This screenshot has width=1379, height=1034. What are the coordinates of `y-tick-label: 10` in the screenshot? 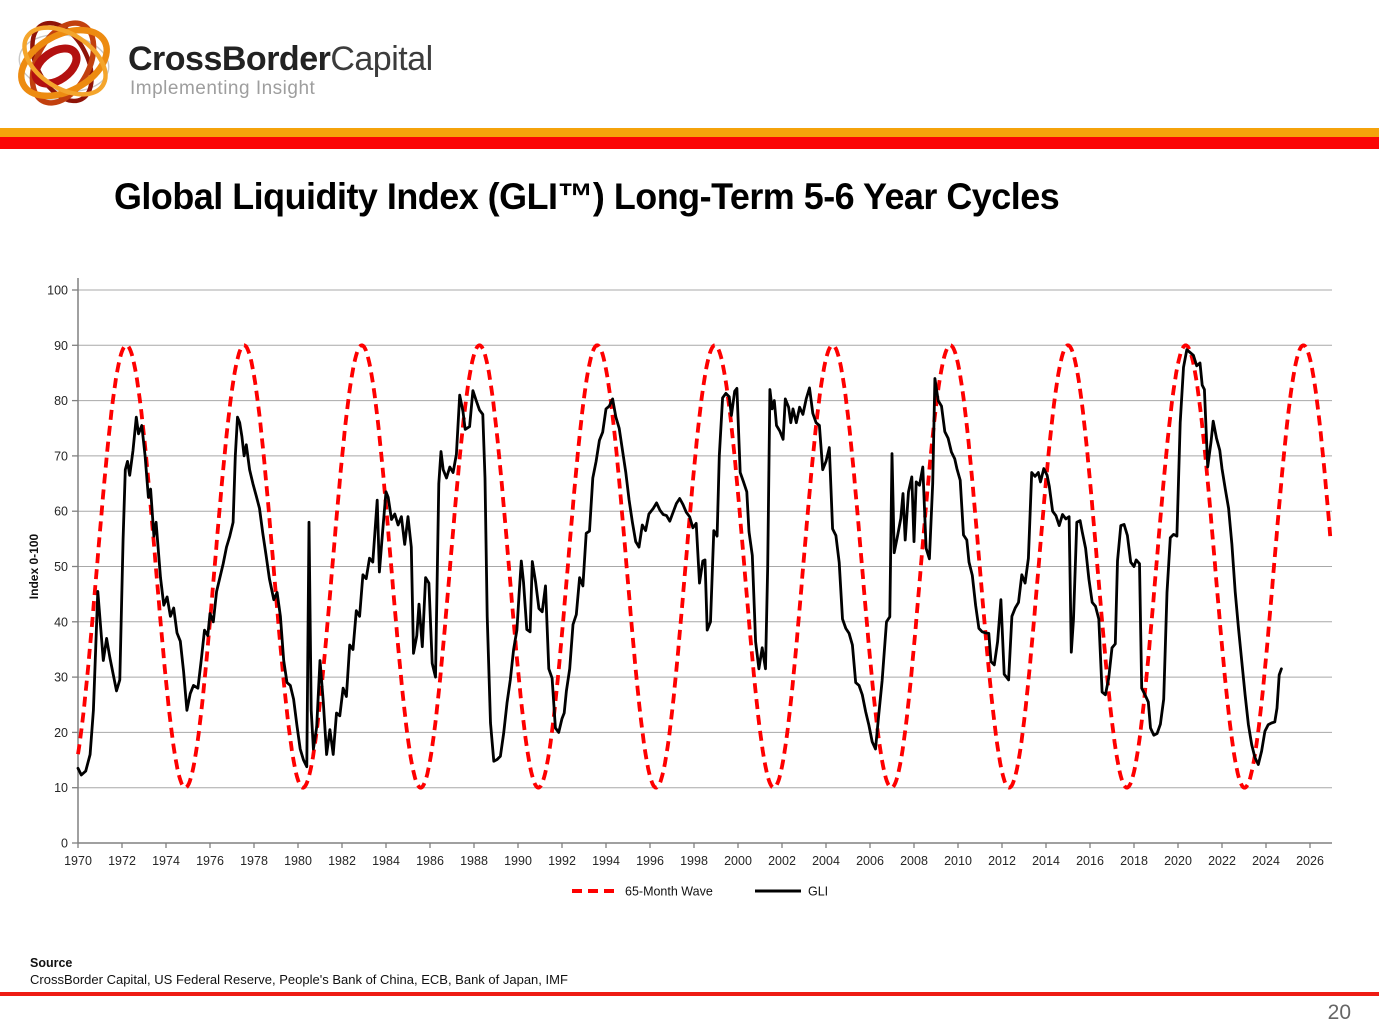 It's located at (61, 788).